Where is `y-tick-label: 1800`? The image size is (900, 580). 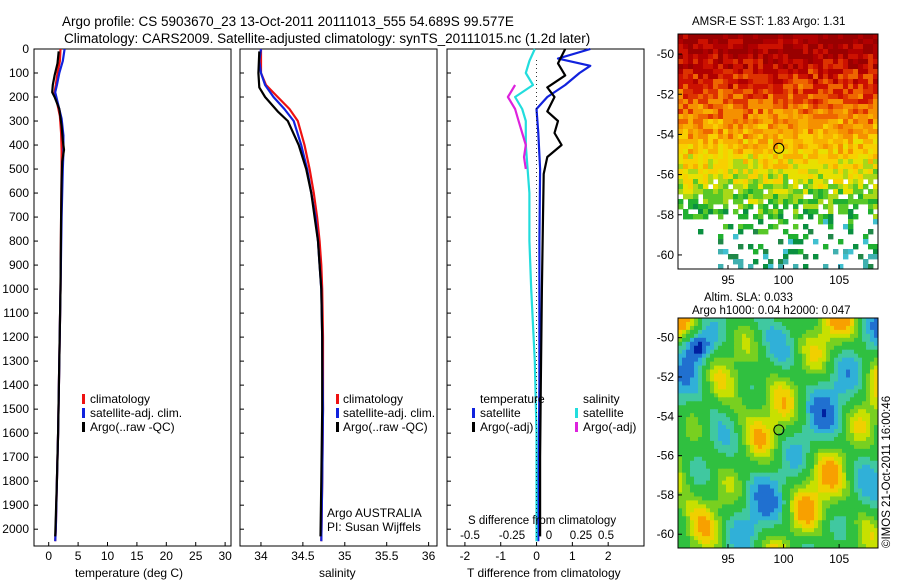
y-tick-label: 1800 is located at coordinates (15, 481).